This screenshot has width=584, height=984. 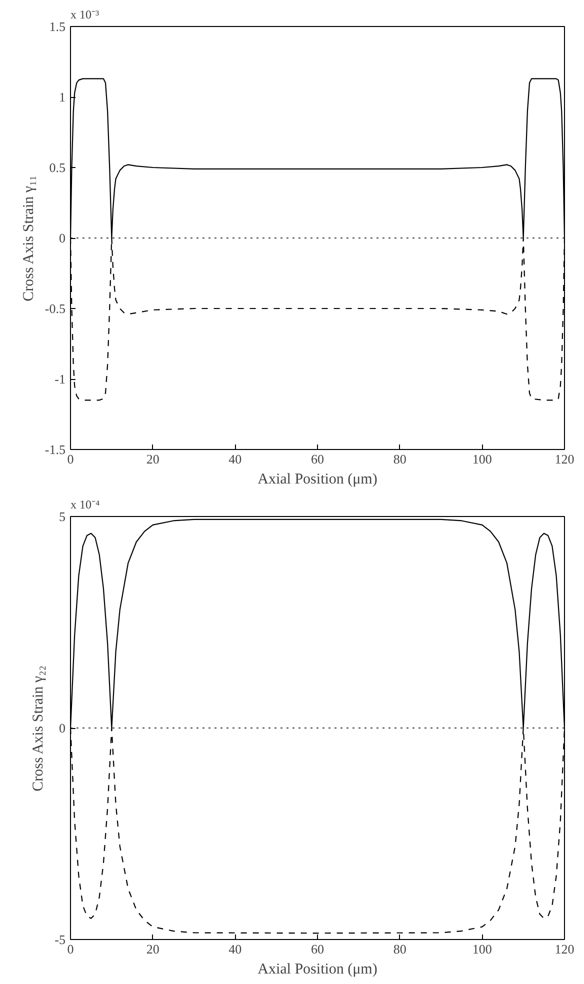 What do you see at coordinates (55, 449) in the screenshot?
I see `y-tick-label: -1.5` at bounding box center [55, 449].